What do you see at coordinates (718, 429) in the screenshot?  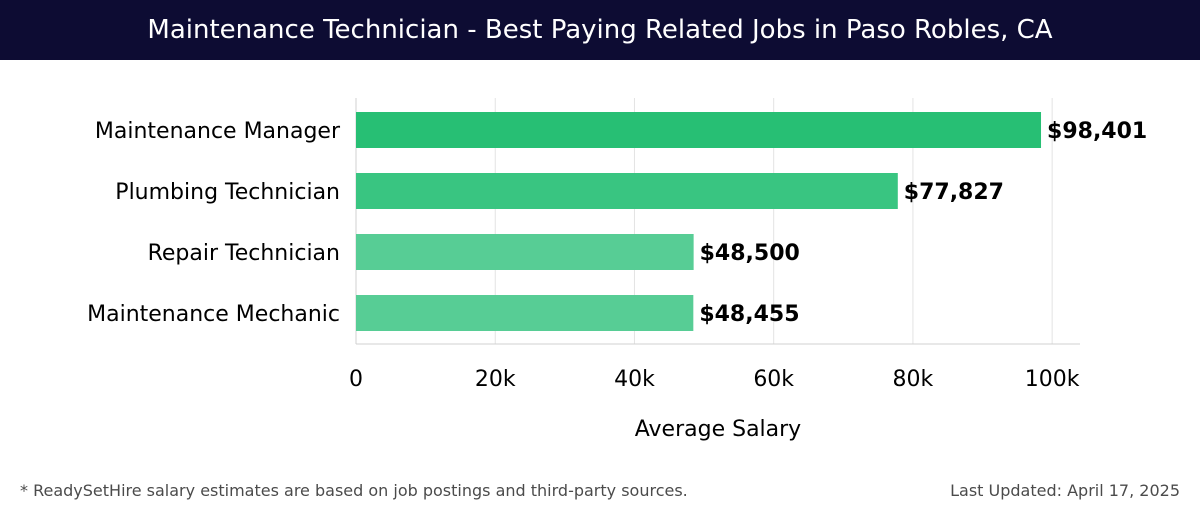 I see `x-axis-label: Average Salary` at bounding box center [718, 429].